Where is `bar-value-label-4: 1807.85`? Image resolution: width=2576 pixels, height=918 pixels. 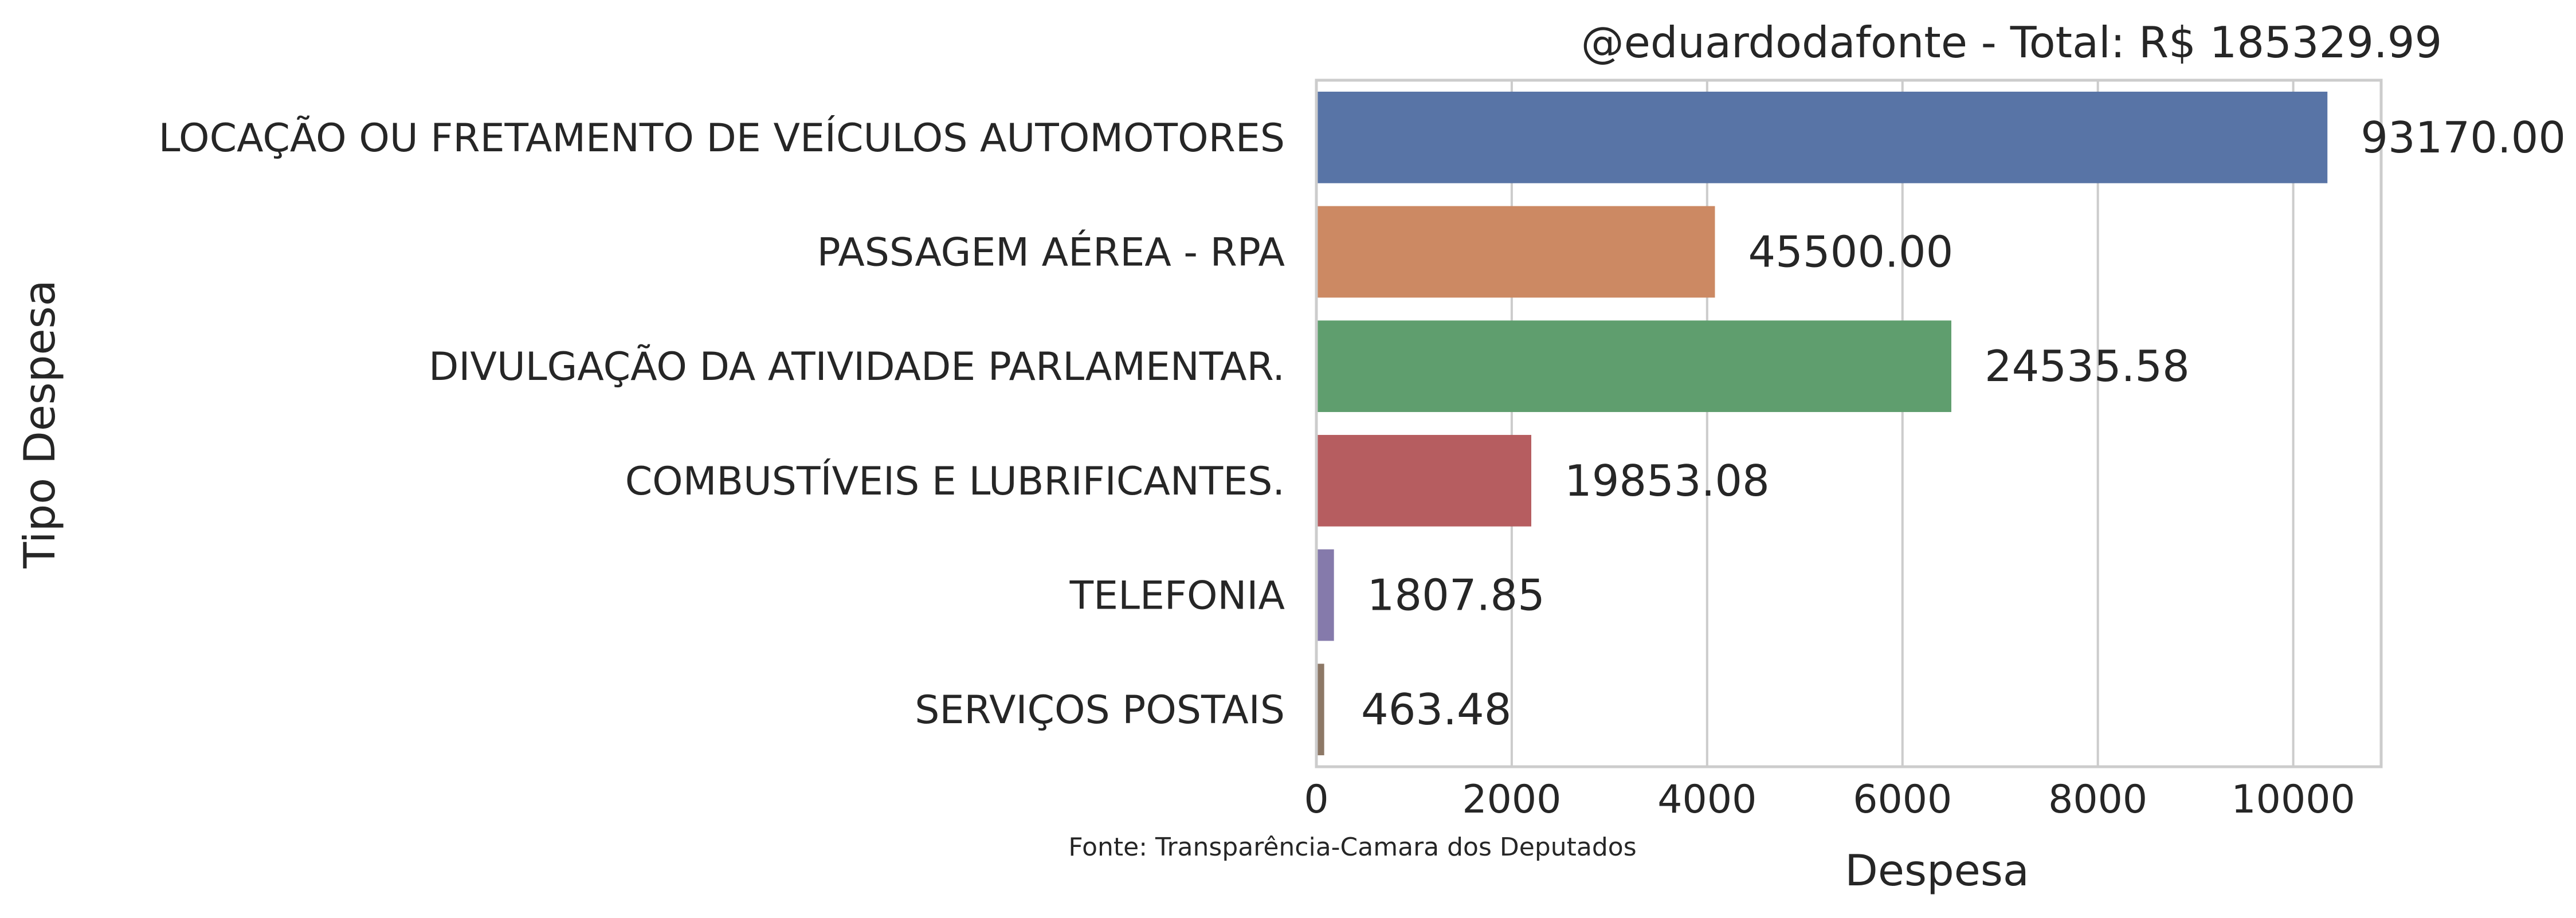 bar-value-label-4: 1807.85 is located at coordinates (1456, 595).